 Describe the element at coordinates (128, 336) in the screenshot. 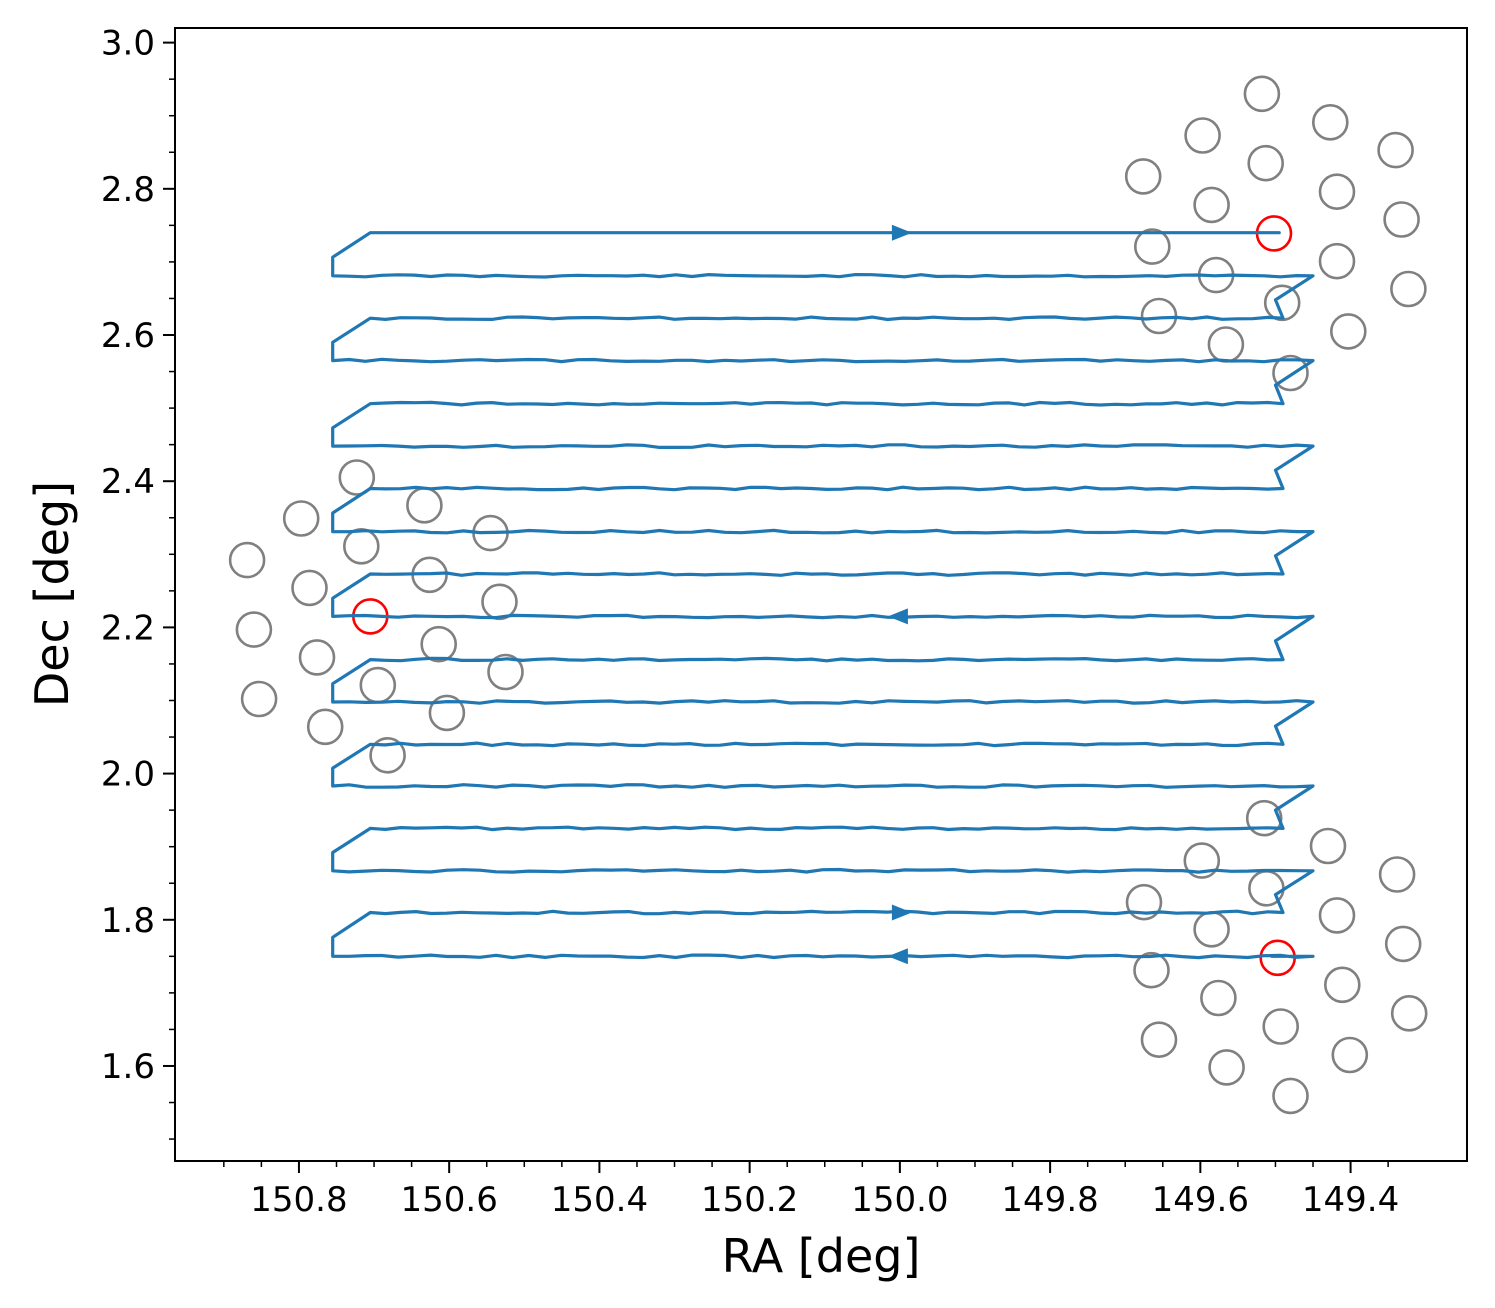

I see `y-tick-label: 2.6` at that location.